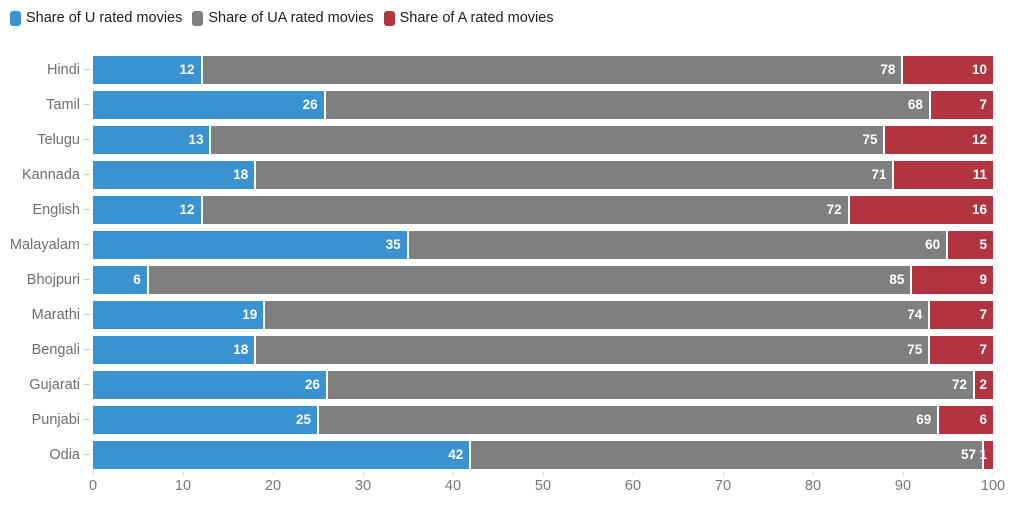 The width and height of the screenshot is (1020, 507). Describe the element at coordinates (303, 419) in the screenshot. I see `value-label: 25` at that location.